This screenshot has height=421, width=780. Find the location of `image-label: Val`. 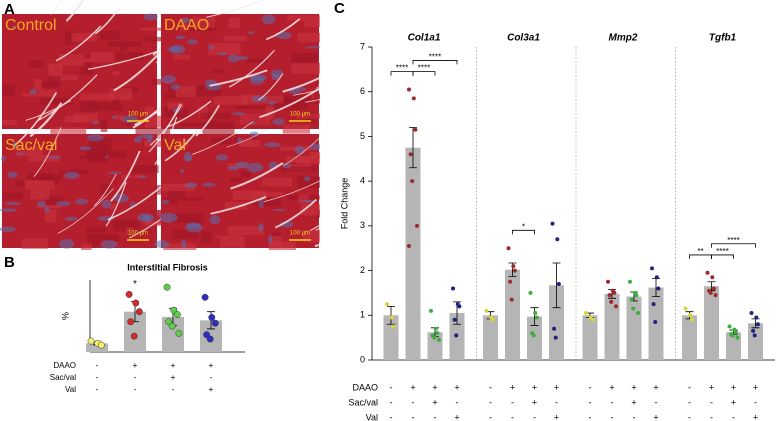

image-label: Val is located at coordinates (175, 145).